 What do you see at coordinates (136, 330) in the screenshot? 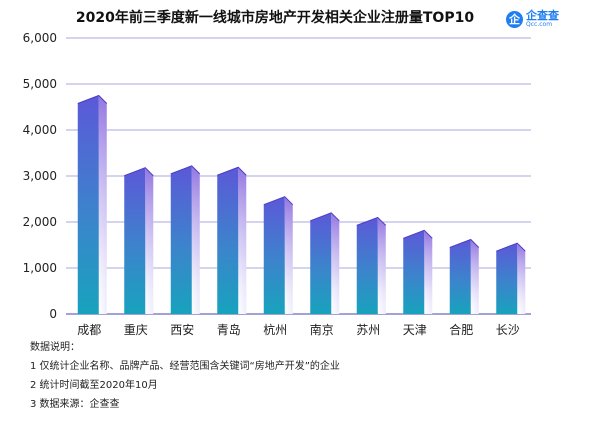
I see `x-tick-label: 重庆` at bounding box center [136, 330].